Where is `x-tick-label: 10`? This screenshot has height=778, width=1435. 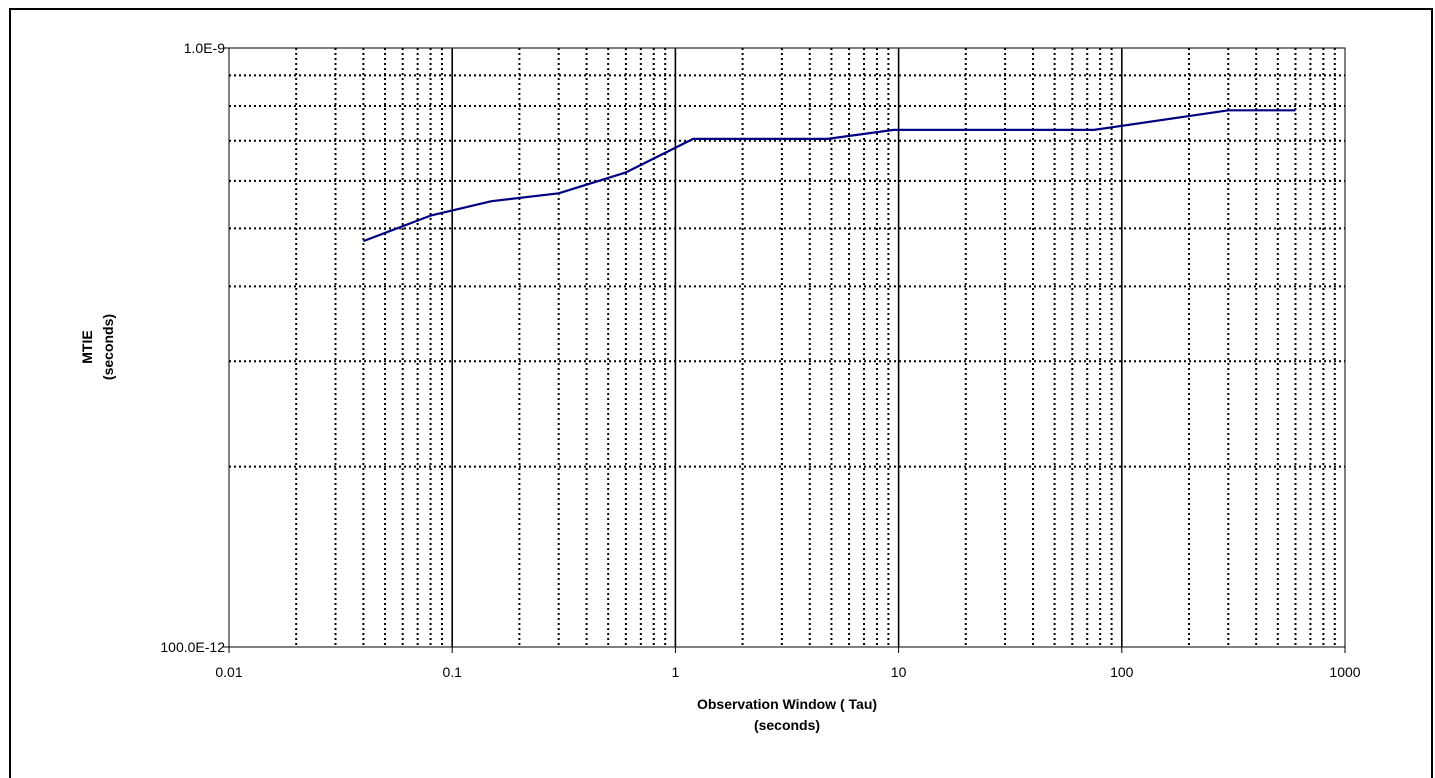
x-tick-label: 10 is located at coordinates (899, 672).